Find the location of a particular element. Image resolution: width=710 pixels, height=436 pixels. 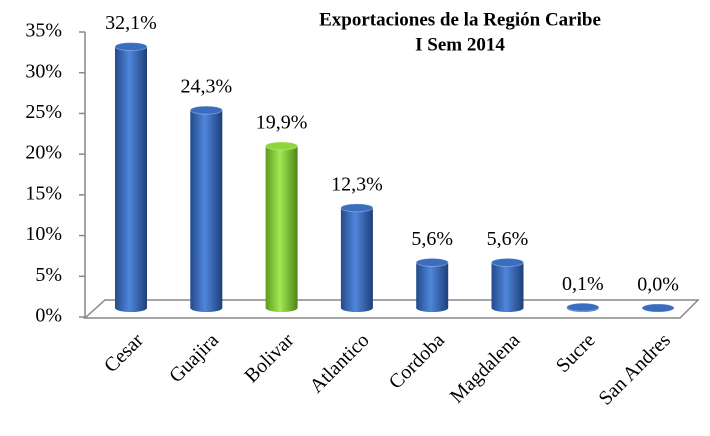

value-label: 12,3% is located at coordinates (357, 184).